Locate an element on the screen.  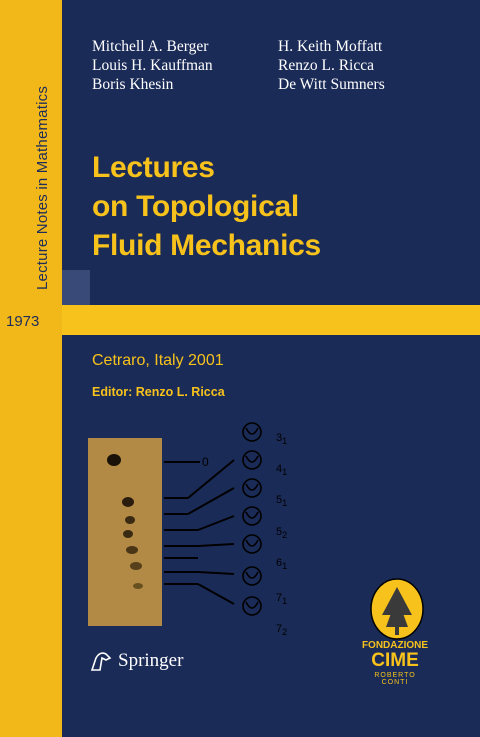
book-title: Lectures on Topological Fluid Mechanics is located at coordinates (206, 206).